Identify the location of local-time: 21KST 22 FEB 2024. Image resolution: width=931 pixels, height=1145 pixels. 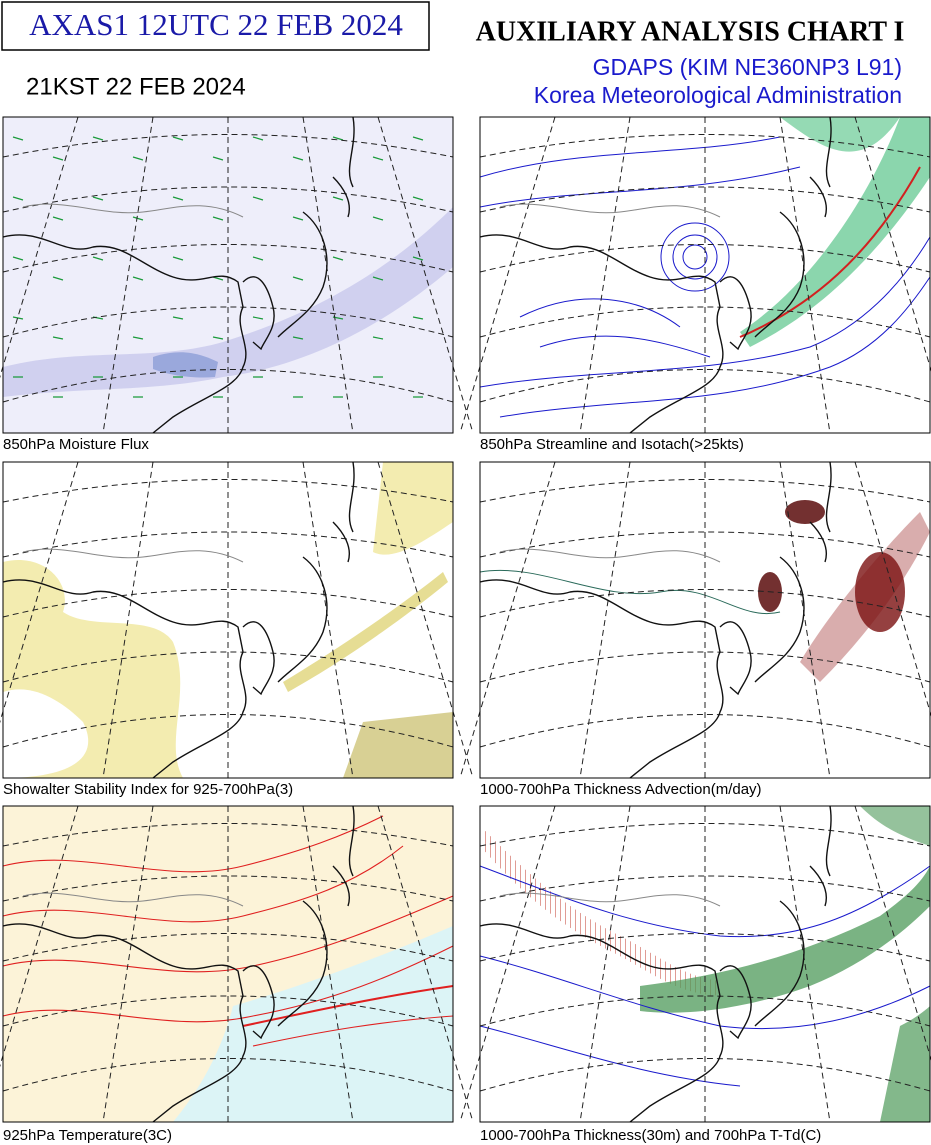
(136, 86).